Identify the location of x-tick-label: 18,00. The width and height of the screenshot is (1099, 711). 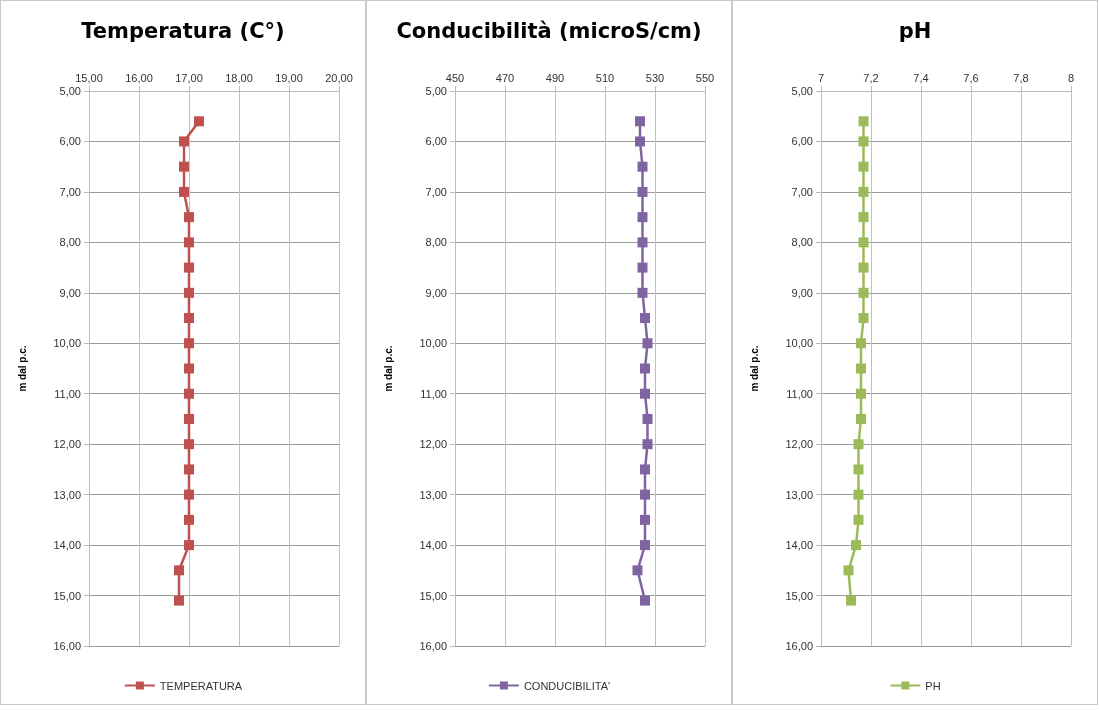
(239, 77).